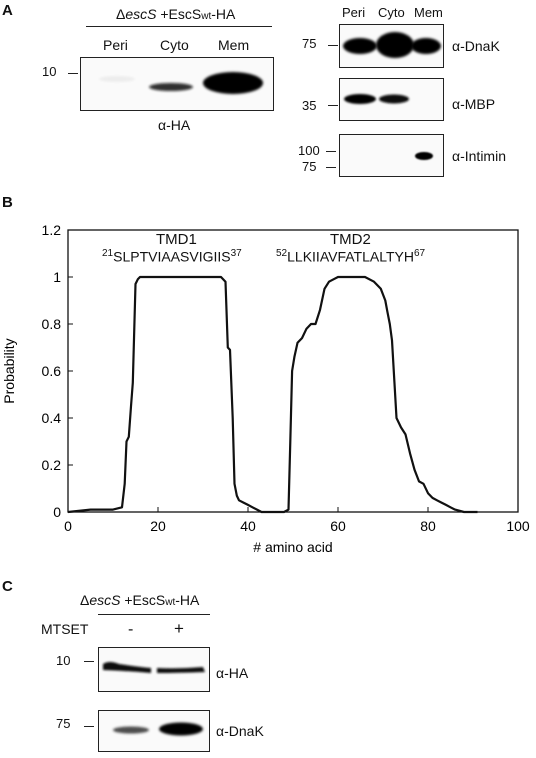 The height and width of the screenshot is (758, 536). Describe the element at coordinates (292, 547) in the screenshot. I see `chart-x-axis-label: # amino acid` at that location.